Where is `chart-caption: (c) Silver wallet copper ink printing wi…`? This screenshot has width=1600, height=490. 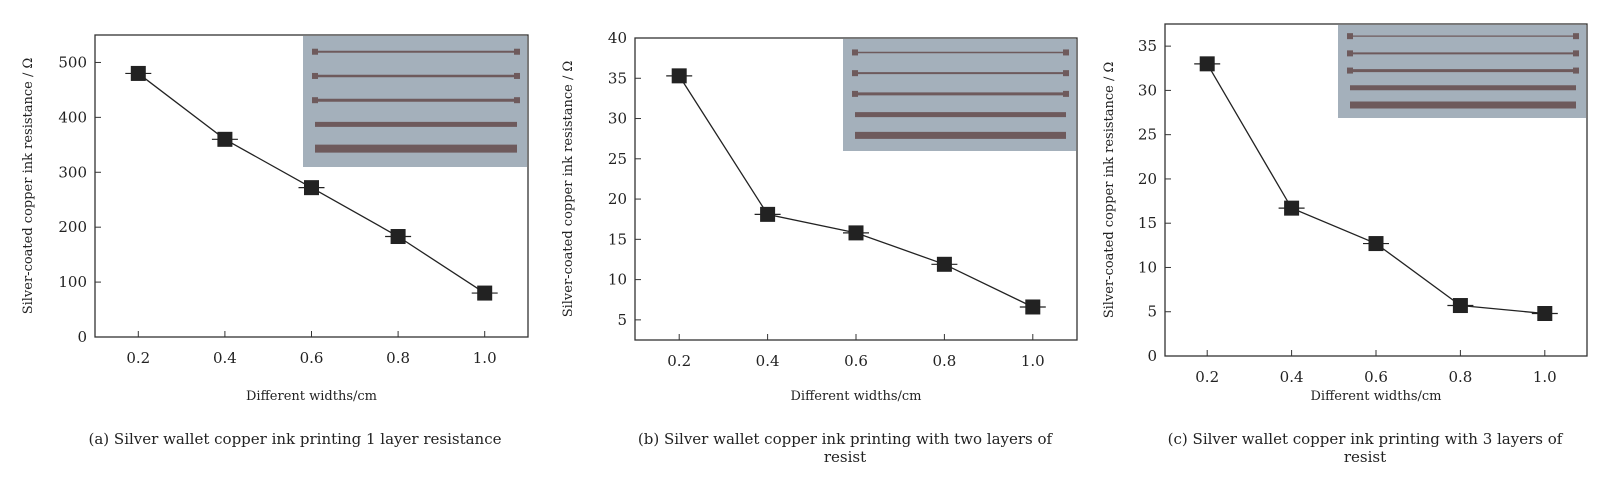
chart-caption: (c) Silver wallet copper ink printing wi… is located at coordinates (1365, 448).